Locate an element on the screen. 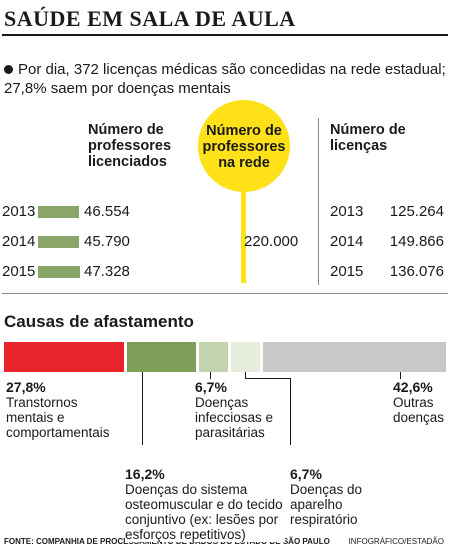  column-title: Número de professores na rede is located at coordinates (244, 147).